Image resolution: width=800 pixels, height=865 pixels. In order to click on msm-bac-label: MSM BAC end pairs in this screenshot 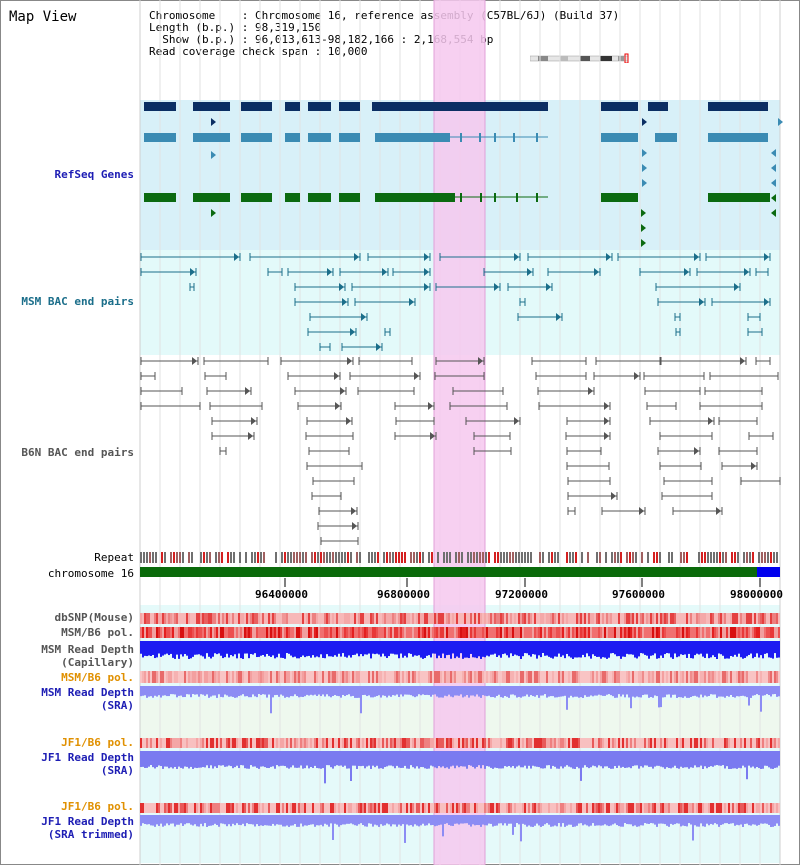, I will do `click(77, 301)`.